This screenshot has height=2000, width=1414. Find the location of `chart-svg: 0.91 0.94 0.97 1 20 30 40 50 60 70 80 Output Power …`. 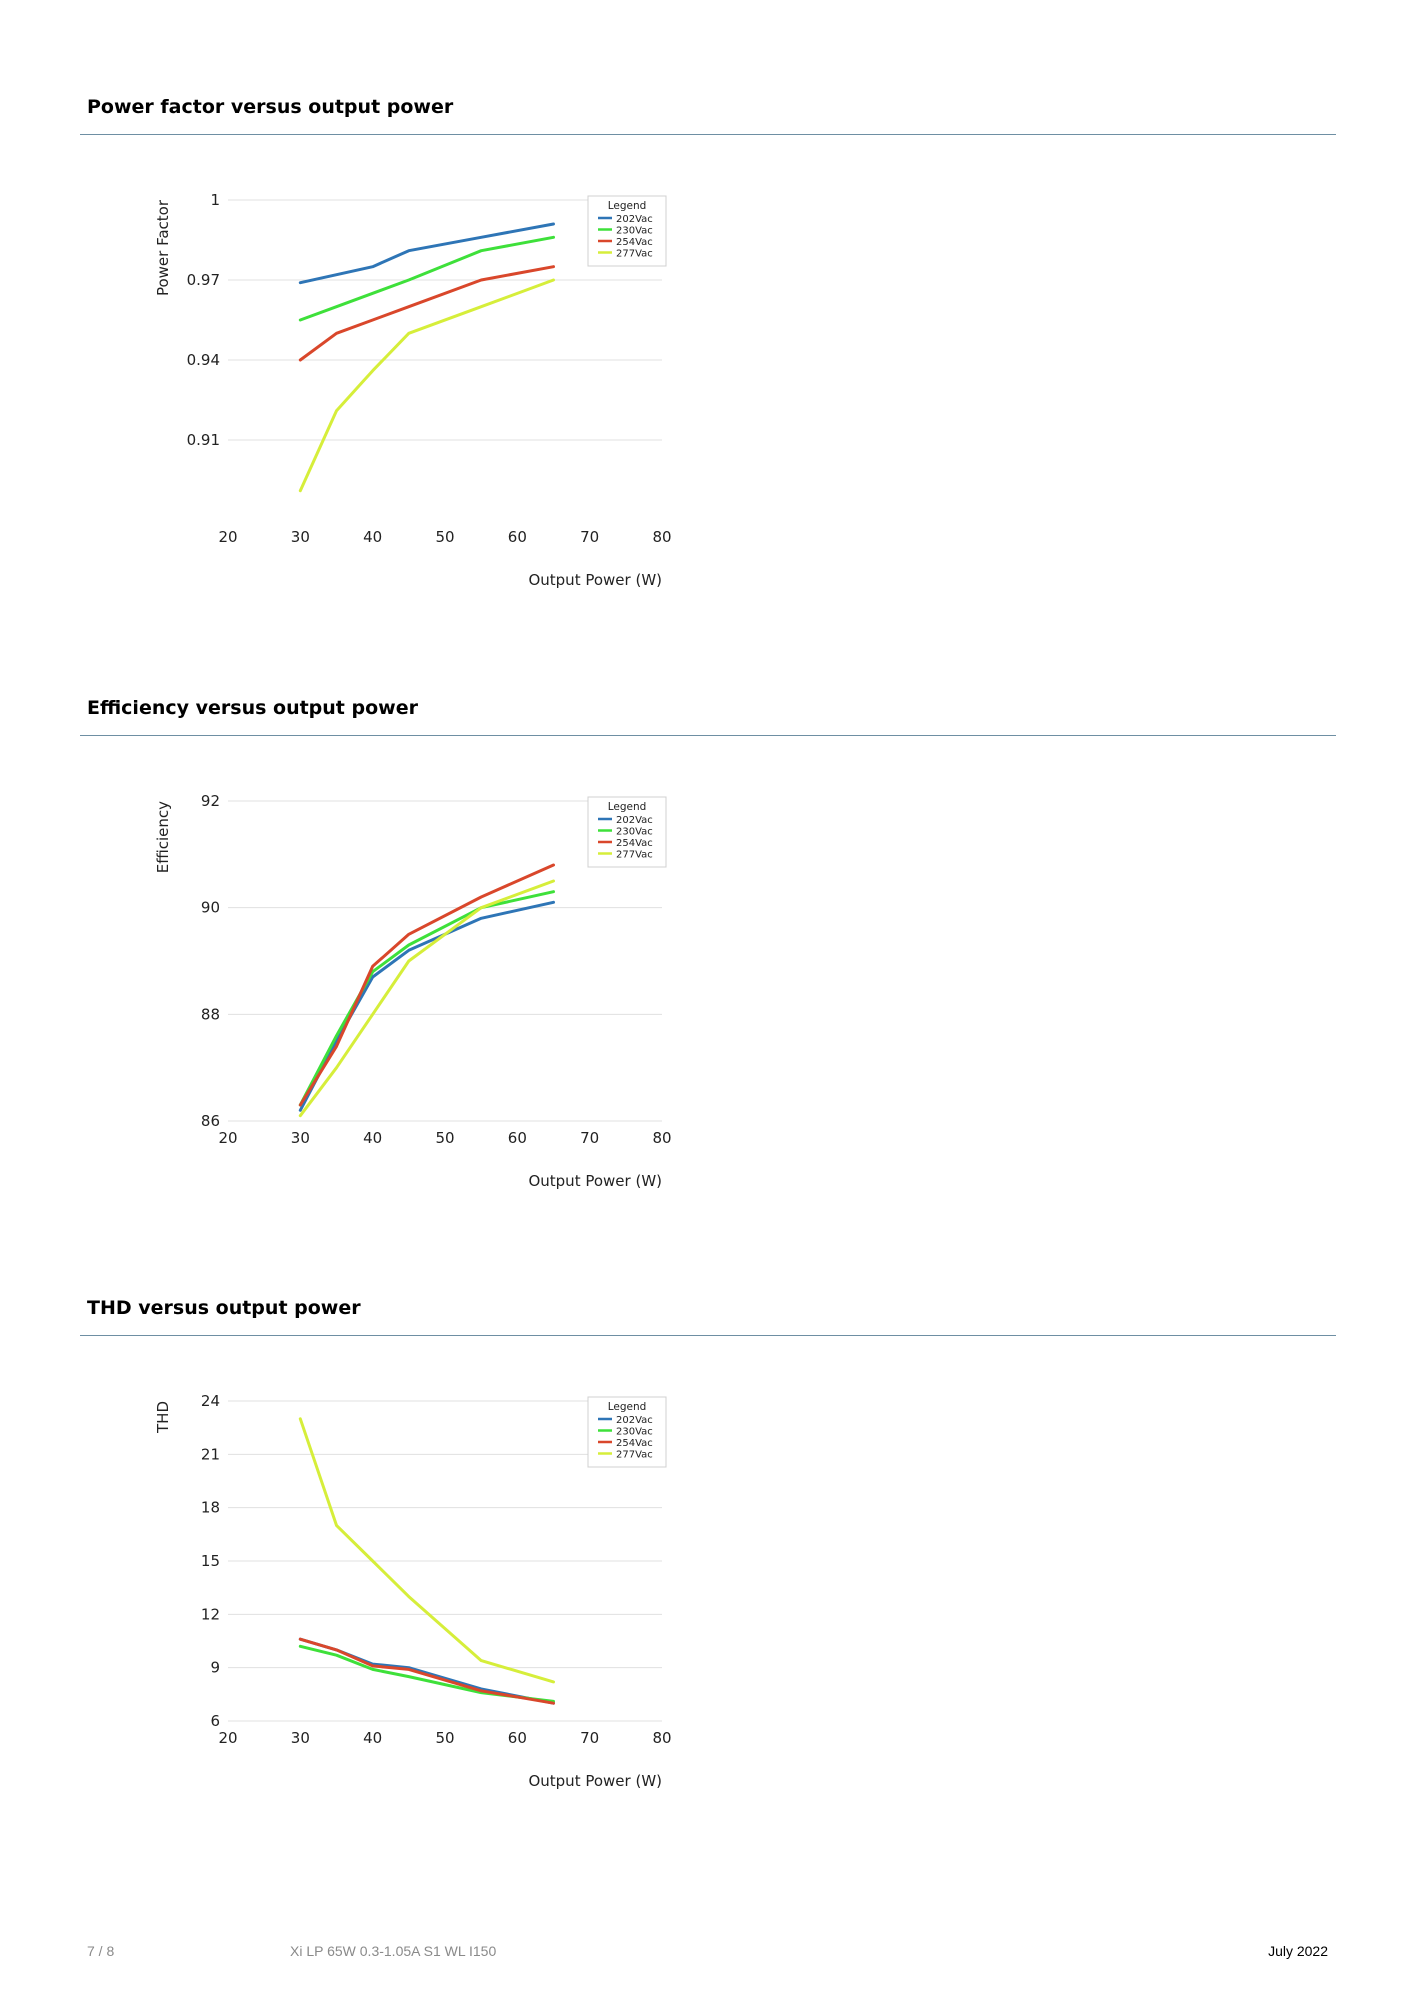

chart-svg: 0.91 0.94 0.97 1 20 30 40 50 60 70 80 Output Power … is located at coordinates (413, 390).